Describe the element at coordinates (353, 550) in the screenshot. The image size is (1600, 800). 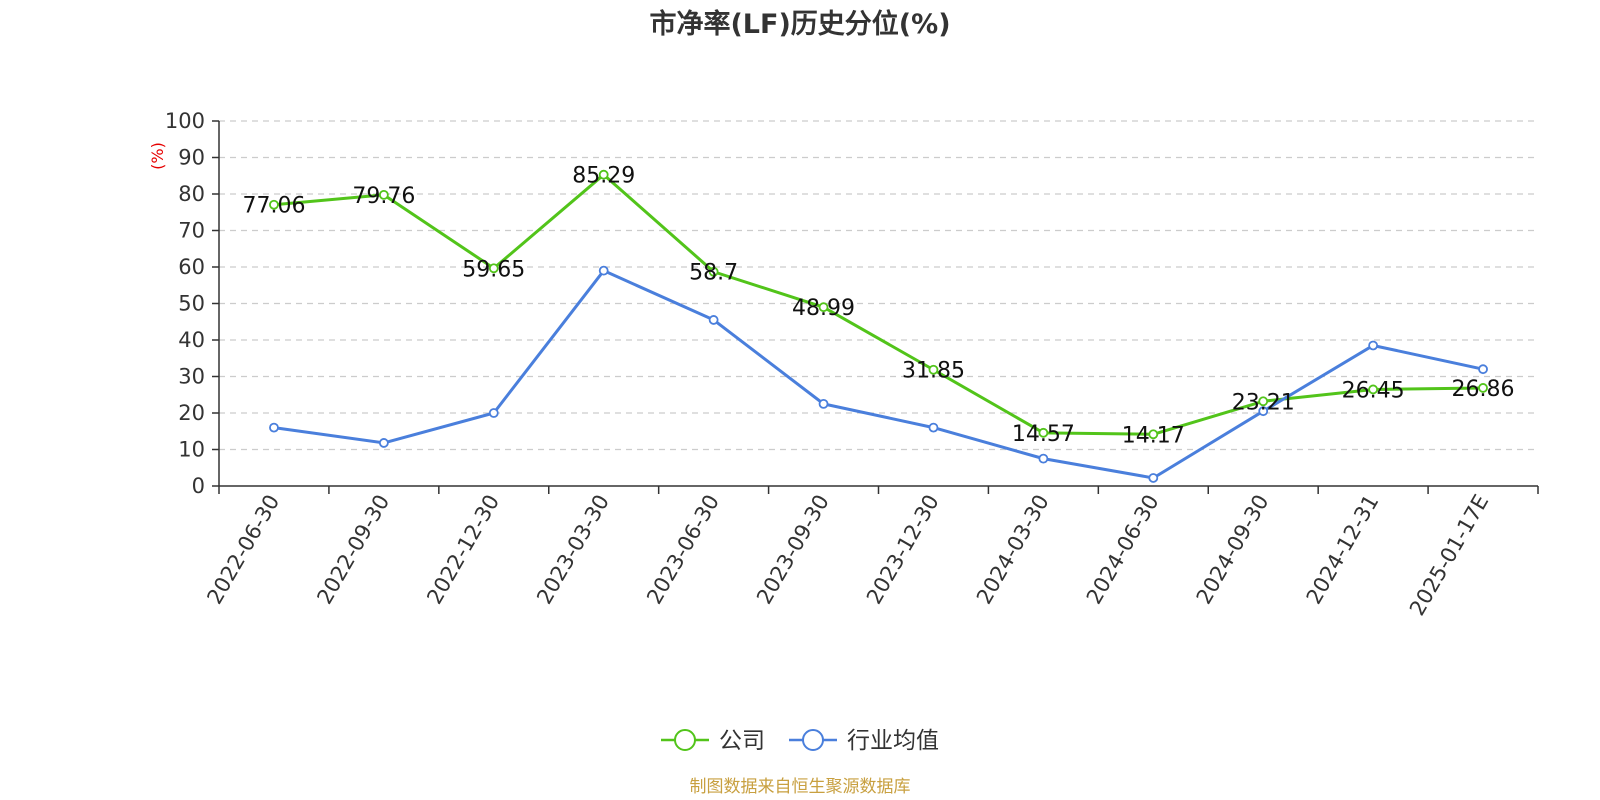
I see `x-tick-label: 2022-09-30` at that location.